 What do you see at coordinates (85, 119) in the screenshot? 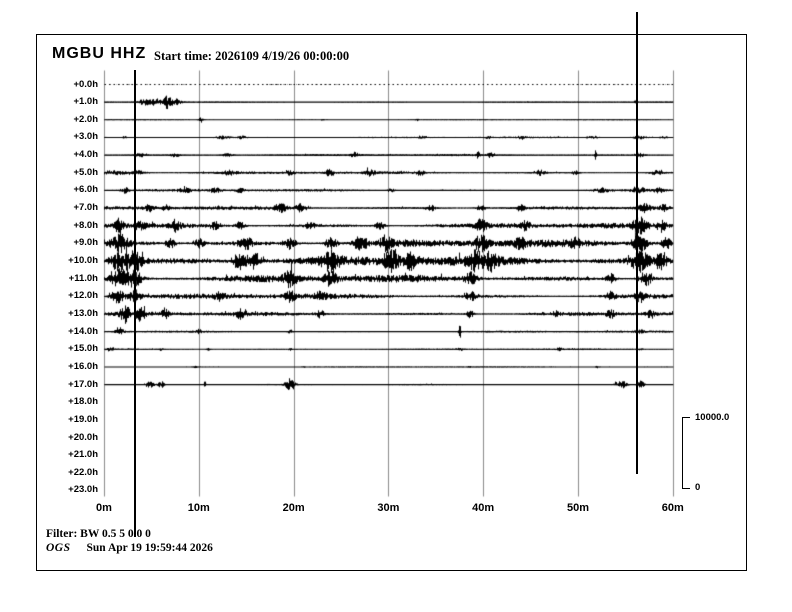
I see `hour-label: +2.0h` at bounding box center [85, 119].